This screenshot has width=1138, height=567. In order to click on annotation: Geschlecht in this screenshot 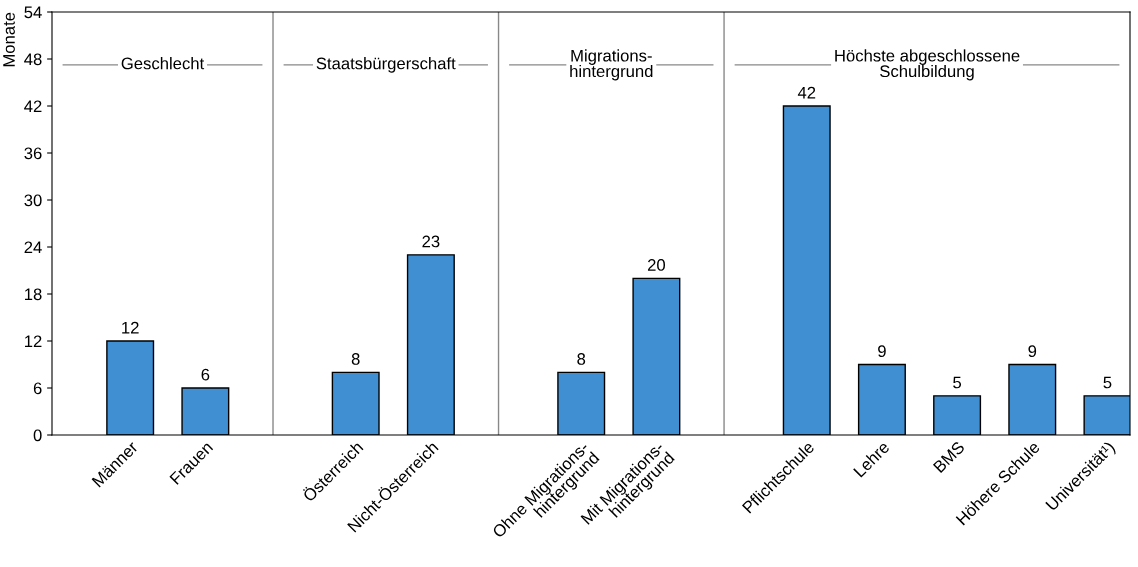, I will do `click(163, 63)`.